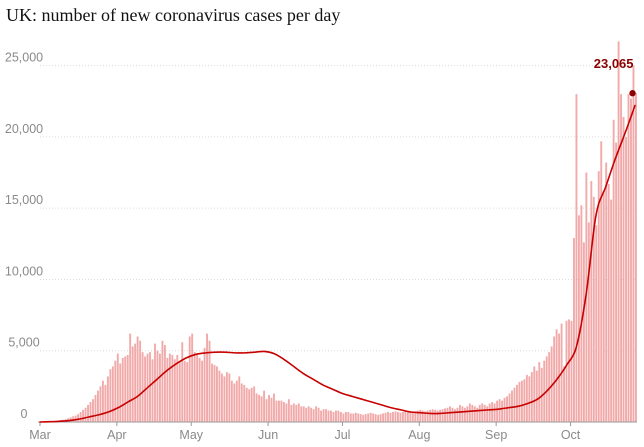 Image resolution: width=644 pixels, height=447 pixels. What do you see at coordinates (24, 200) in the screenshot?
I see `y-tick-label: 15,000` at bounding box center [24, 200].